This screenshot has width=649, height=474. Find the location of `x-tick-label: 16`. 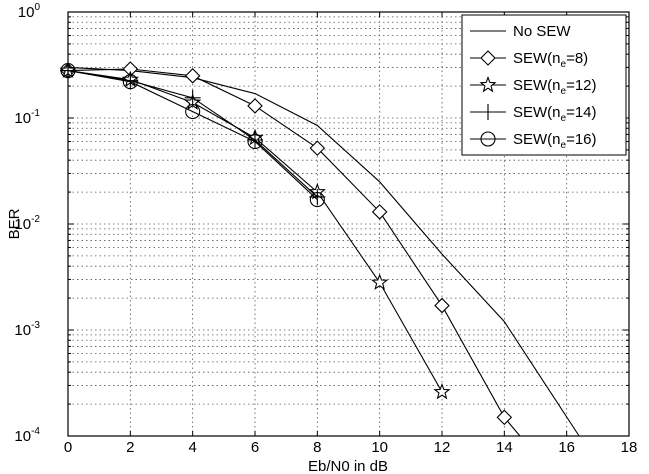

x-tick-label: 16 is located at coordinates (566, 447).